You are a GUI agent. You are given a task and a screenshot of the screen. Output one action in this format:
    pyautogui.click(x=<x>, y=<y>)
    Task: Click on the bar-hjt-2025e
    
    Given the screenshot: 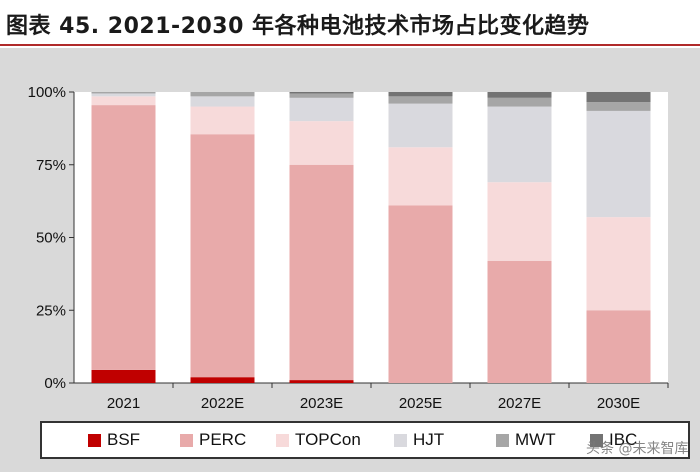 What is the action you would take?
    pyautogui.click(x=420, y=125)
    